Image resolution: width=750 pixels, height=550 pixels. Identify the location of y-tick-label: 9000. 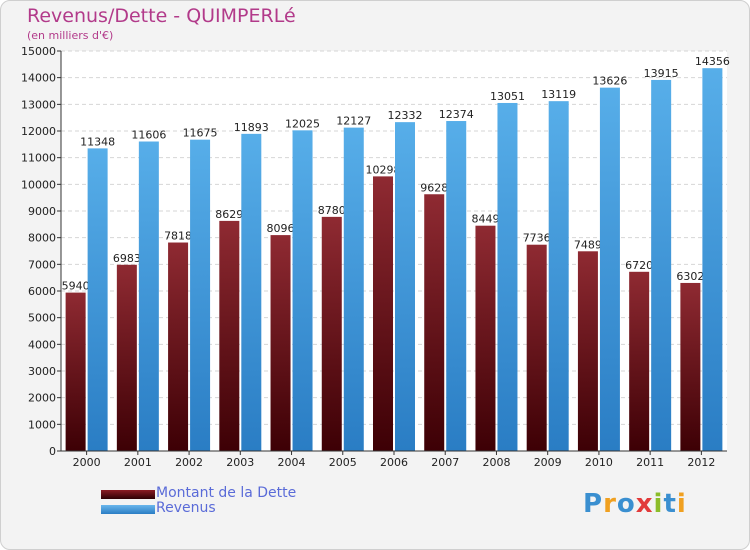
(42, 211).